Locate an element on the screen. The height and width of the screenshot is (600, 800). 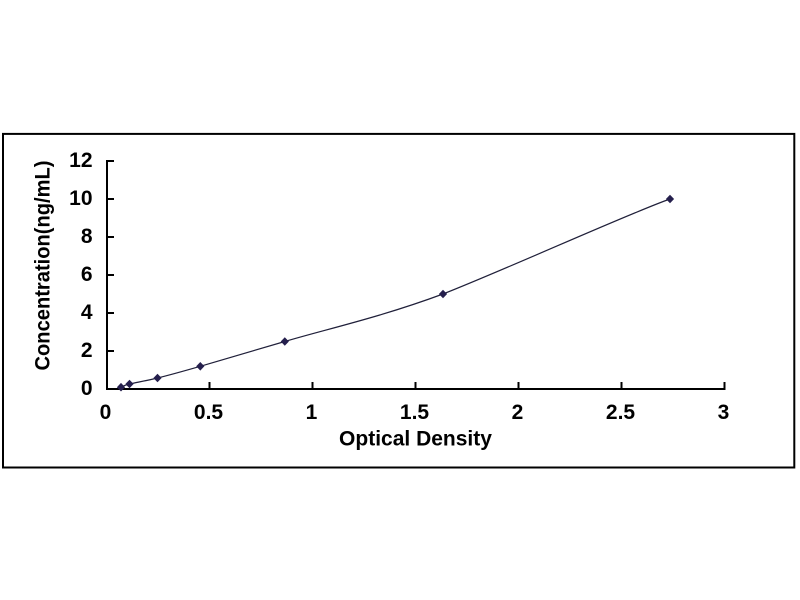
svg-text: 6 is located at coordinates (87, 274).